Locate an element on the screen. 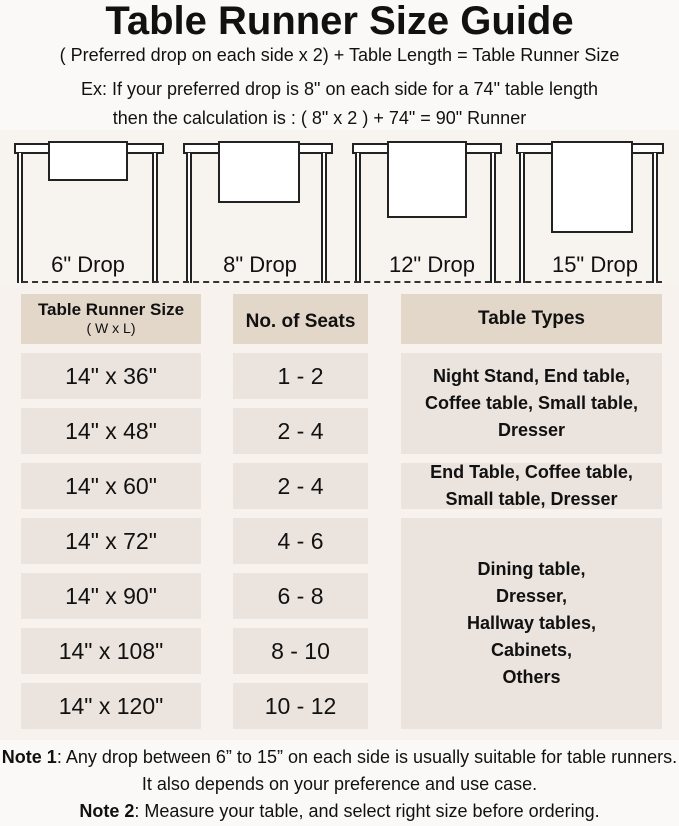  size-cell: 14" x 36" is located at coordinates (111, 376).